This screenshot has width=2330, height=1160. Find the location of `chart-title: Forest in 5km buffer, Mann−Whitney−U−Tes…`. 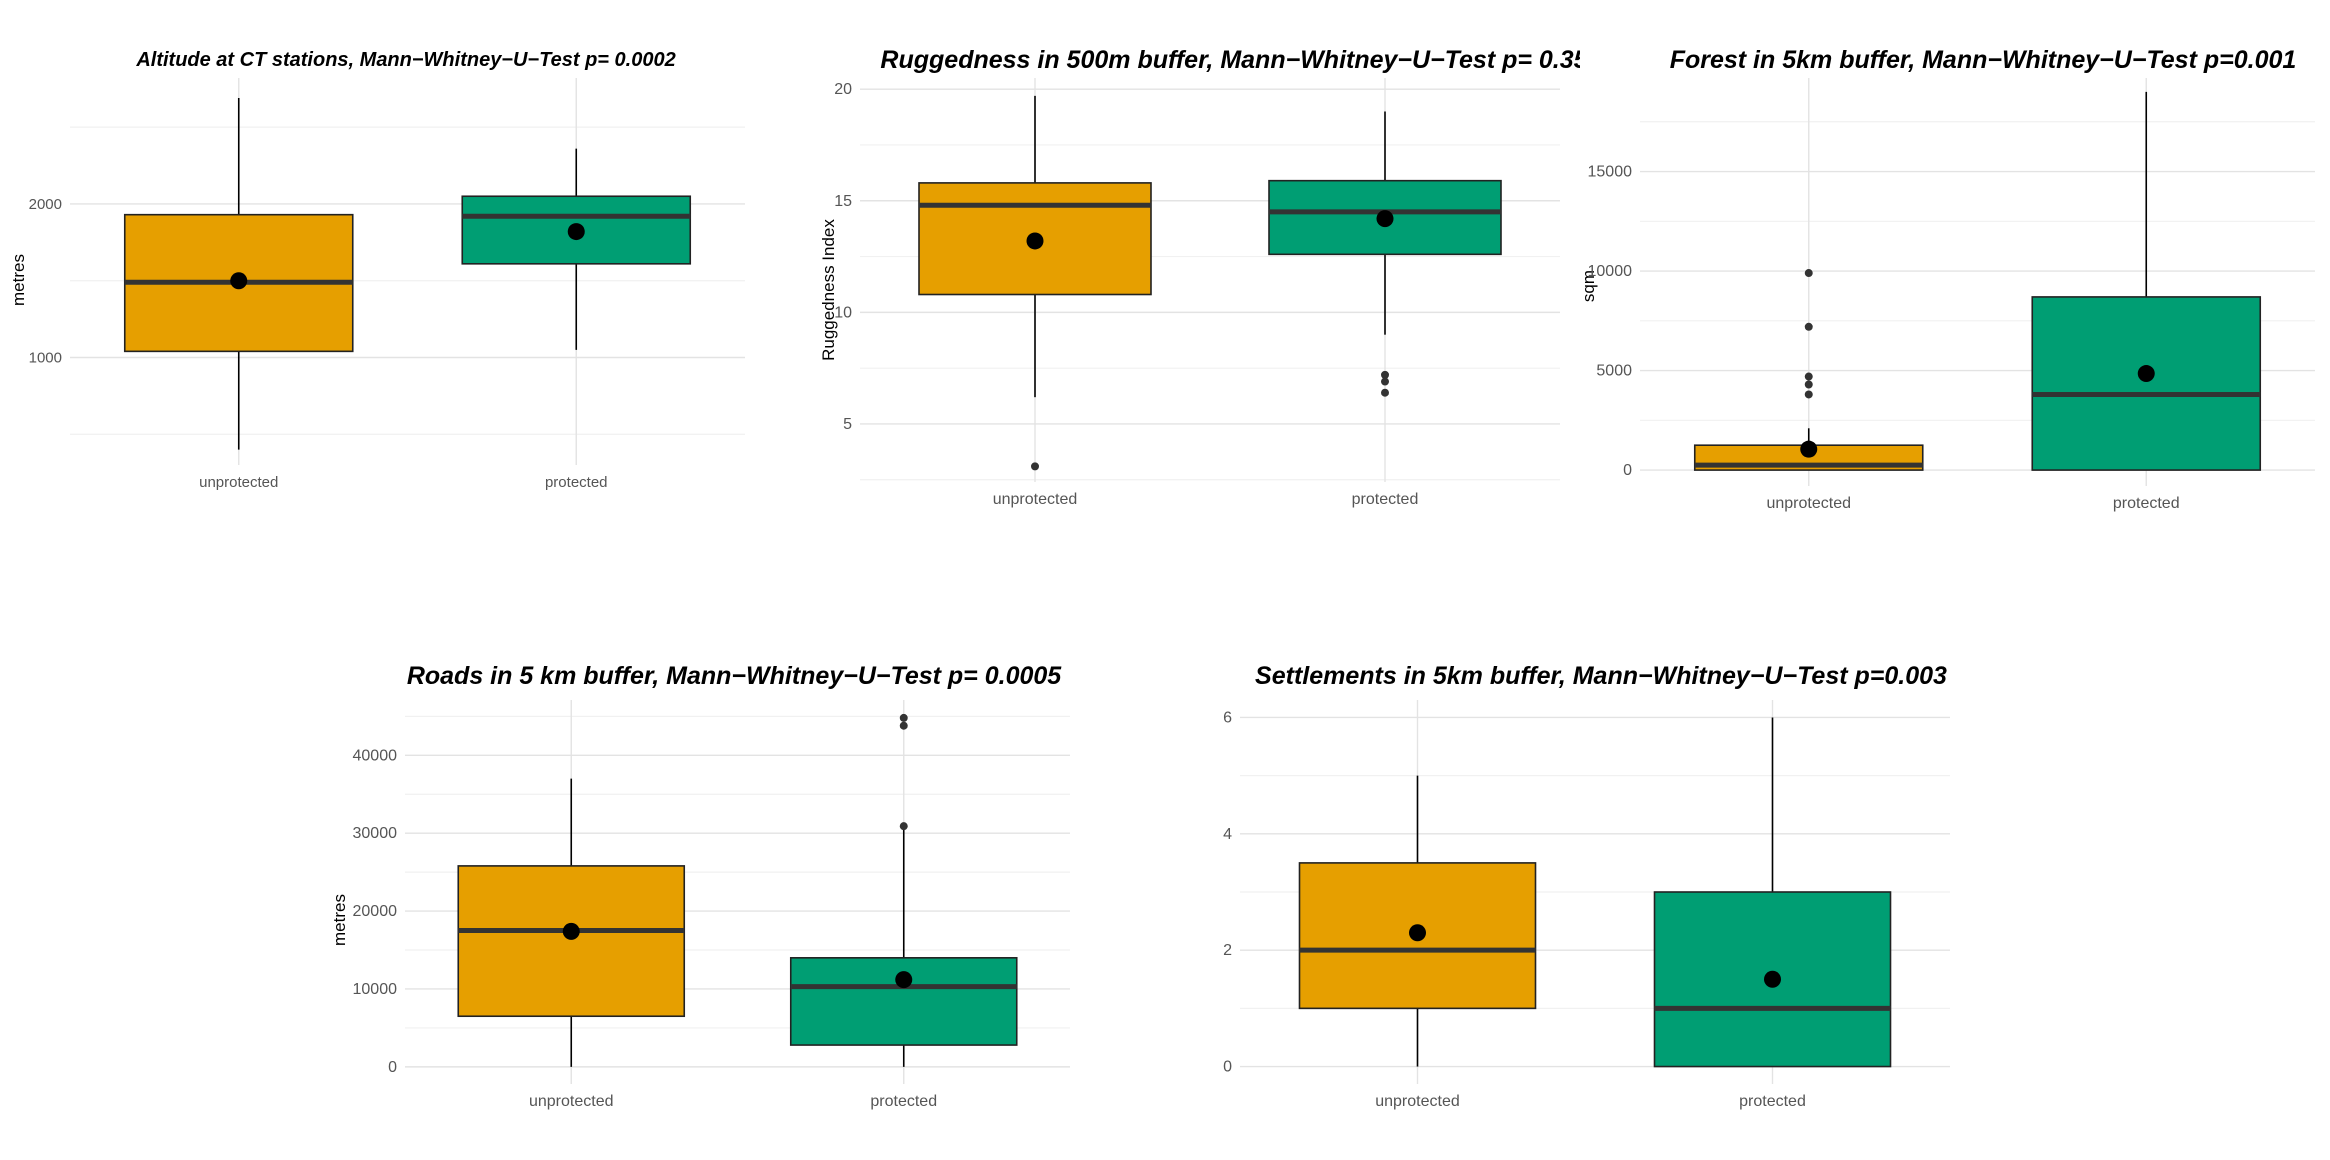

chart-title: Forest in 5km buffer, Mann−Whitney−U−Tes… is located at coordinates (1983, 60).